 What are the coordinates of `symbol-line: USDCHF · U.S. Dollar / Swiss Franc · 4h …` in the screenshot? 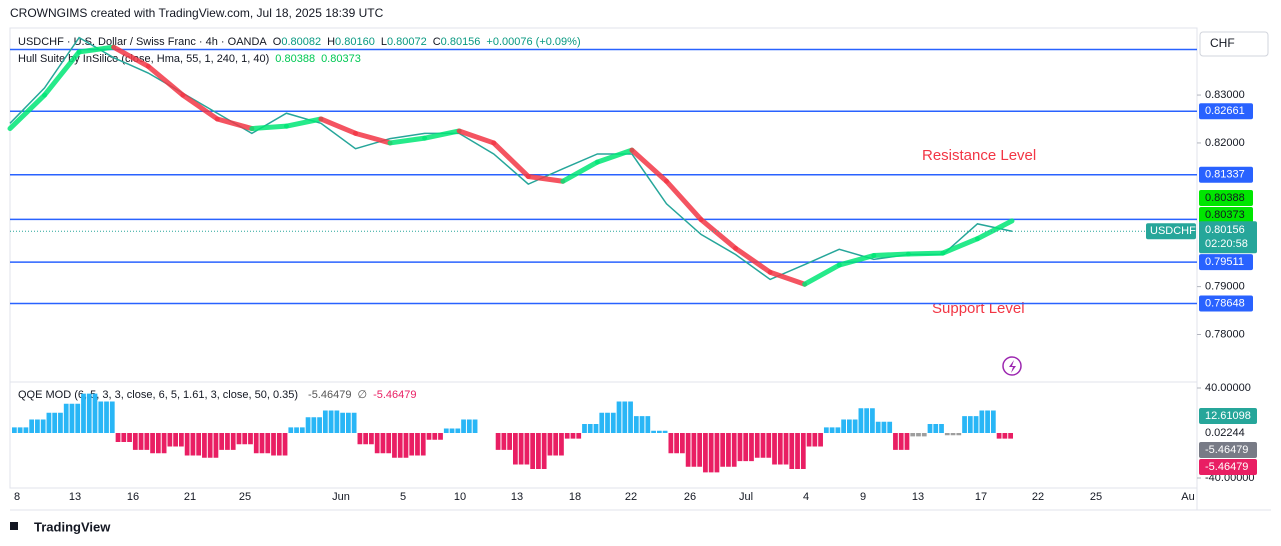 It's located at (299, 42).